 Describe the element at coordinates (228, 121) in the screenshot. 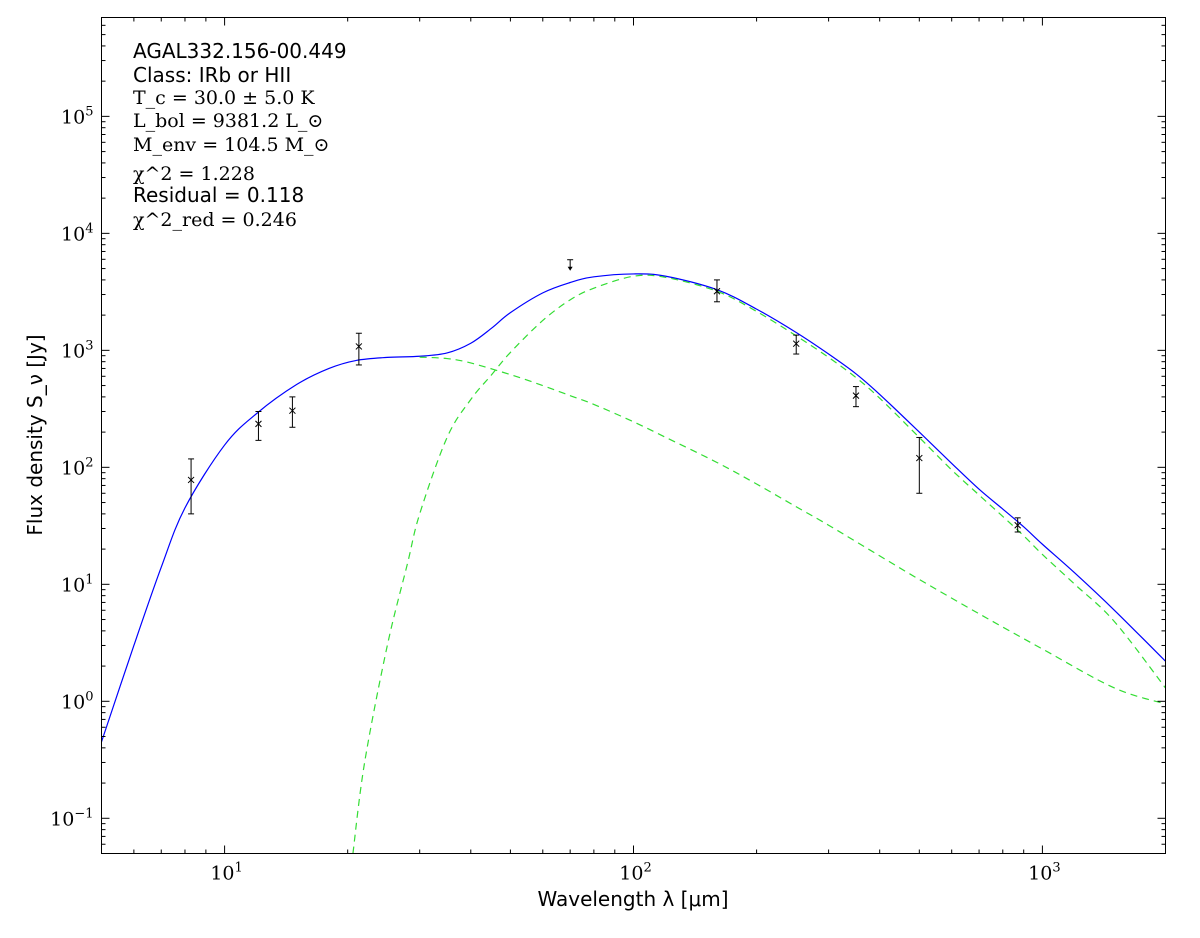

I see `lbol-annotation: L_bol = 9381.2 L_⊙` at that location.